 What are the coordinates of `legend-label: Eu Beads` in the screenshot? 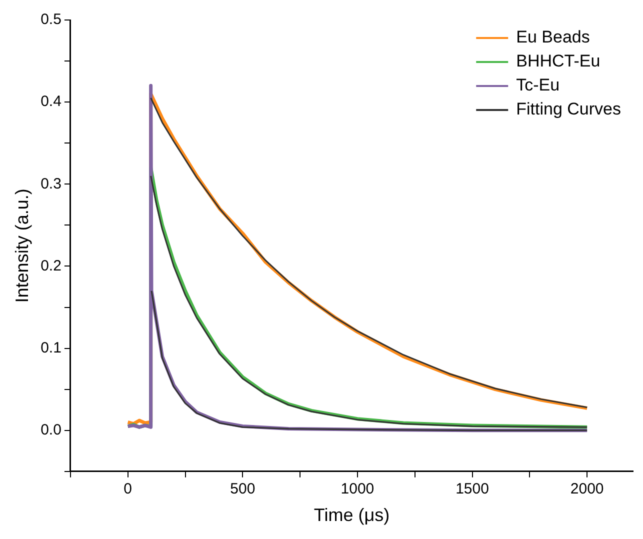 It's located at (553, 37).